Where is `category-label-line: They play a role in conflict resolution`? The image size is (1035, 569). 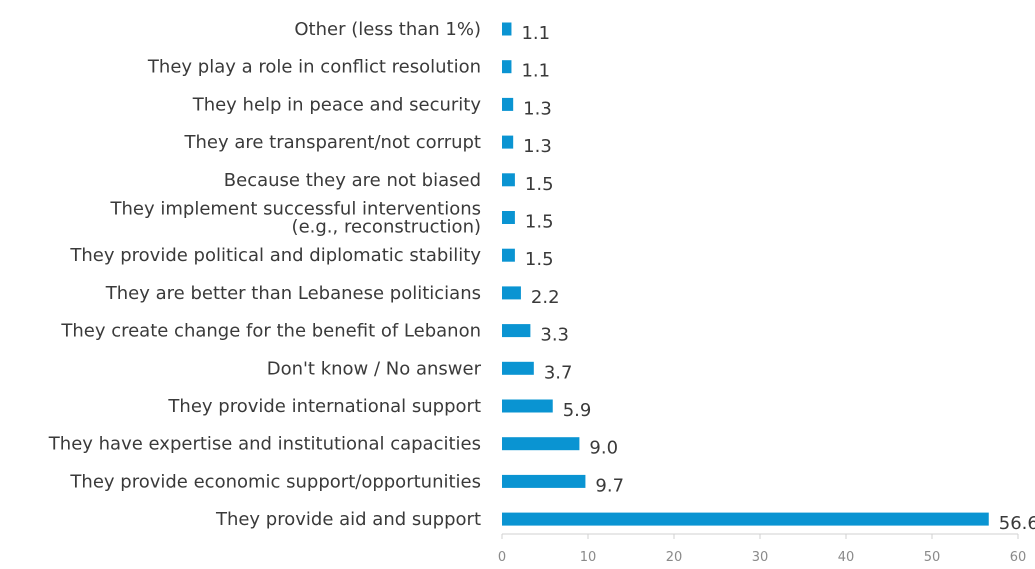 category-label-line: They play a role in conflict resolution is located at coordinates (314, 67).